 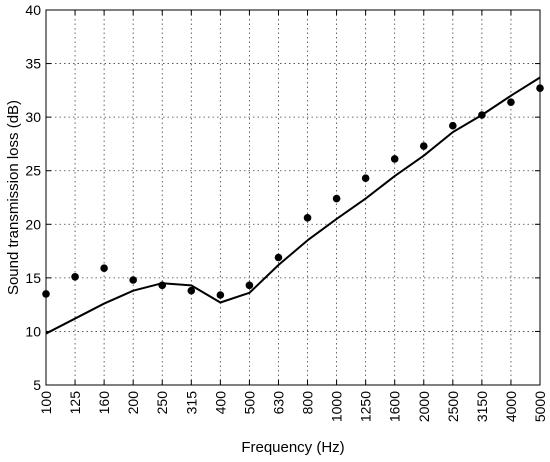 I want to click on x-tick-label: 5000, so click(x=540, y=406).